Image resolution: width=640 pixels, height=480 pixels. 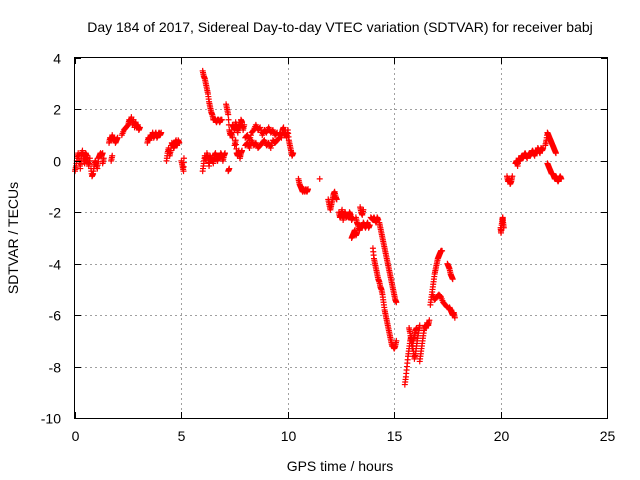 What do you see at coordinates (55, 265) in the screenshot?
I see `y-tick-label: -4` at bounding box center [55, 265].